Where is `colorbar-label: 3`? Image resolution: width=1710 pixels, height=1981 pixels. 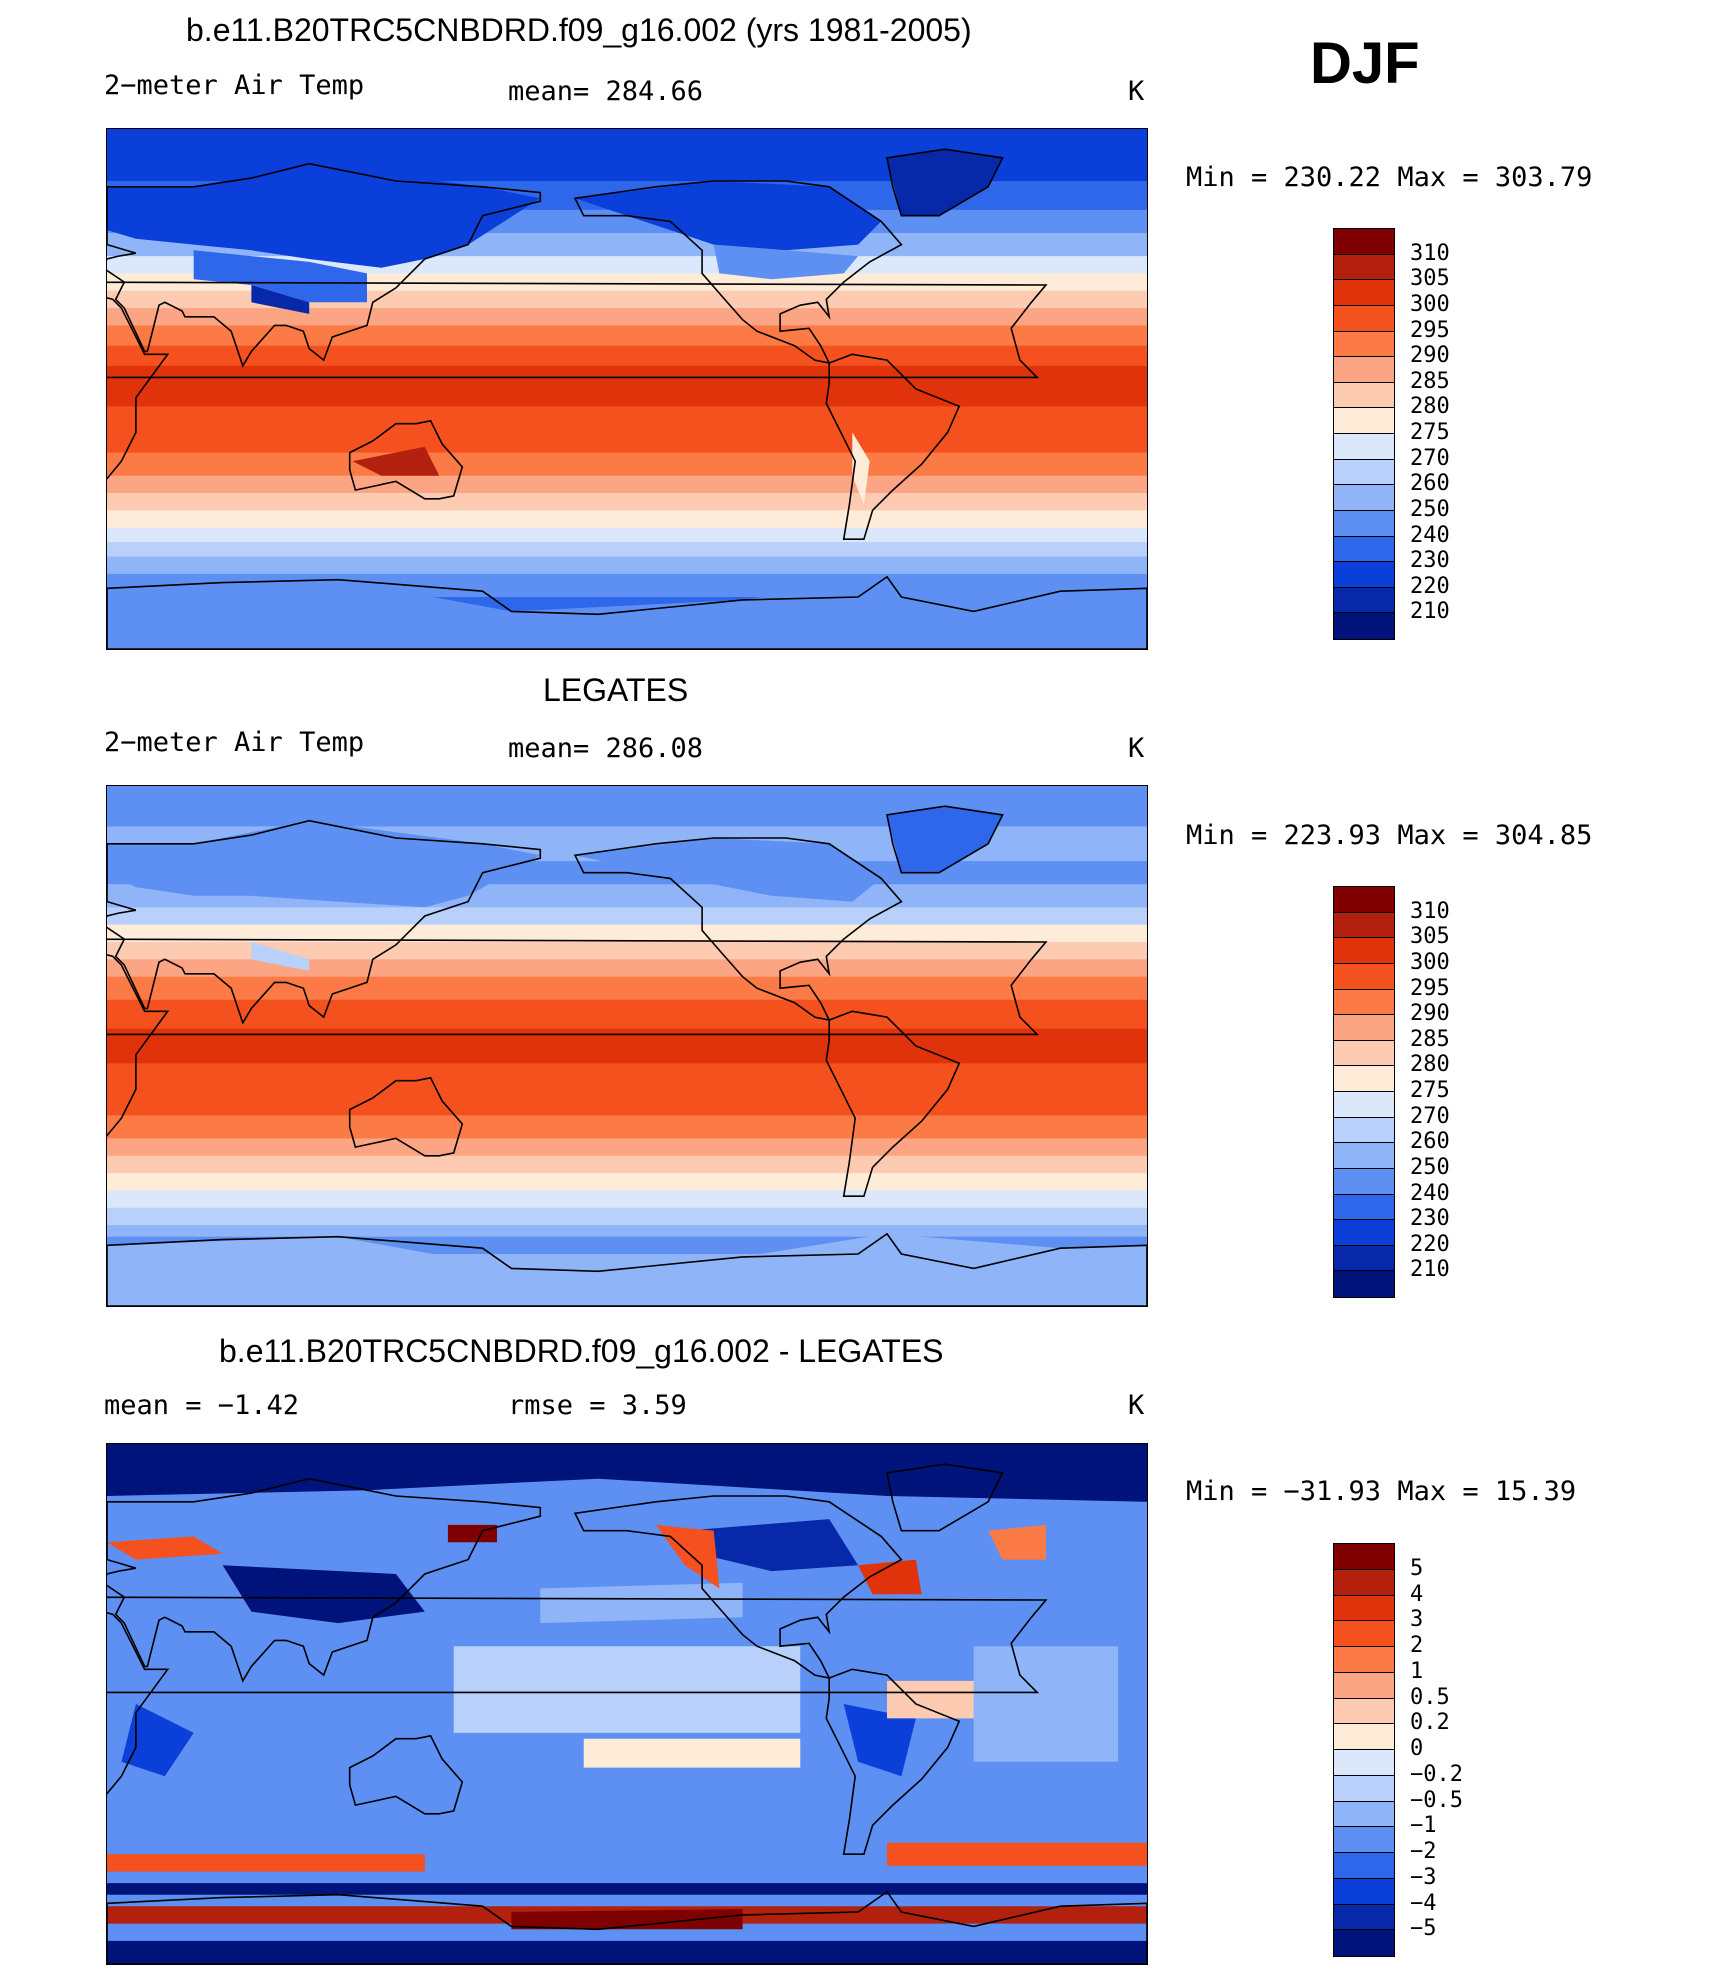
colorbar-label: 3 is located at coordinates (1417, 1620).